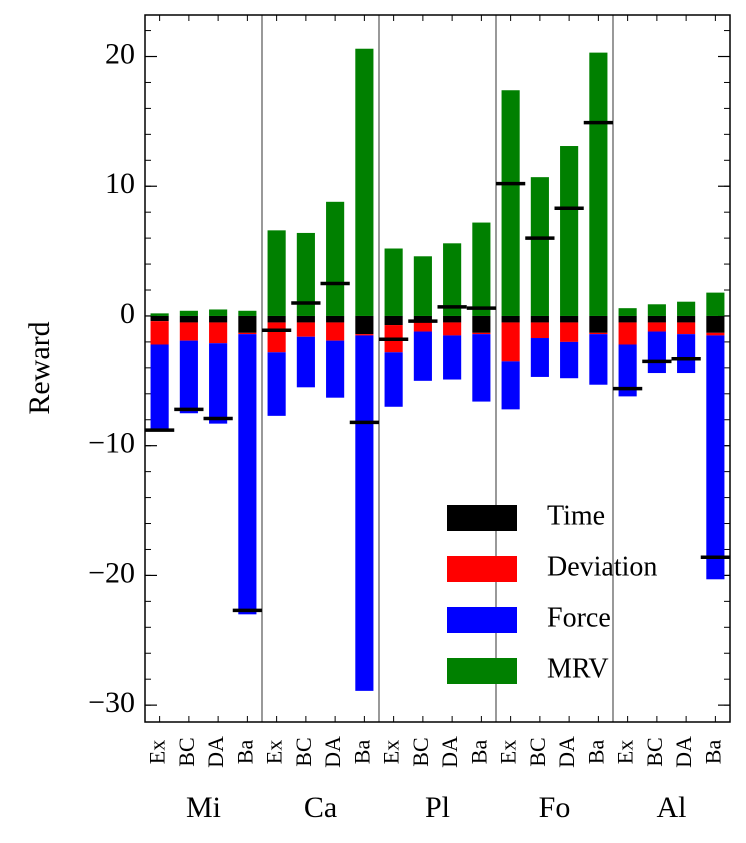 The image size is (746, 843). Describe the element at coordinates (120, 183) in the screenshot. I see `y-tick-label: 10` at that location.